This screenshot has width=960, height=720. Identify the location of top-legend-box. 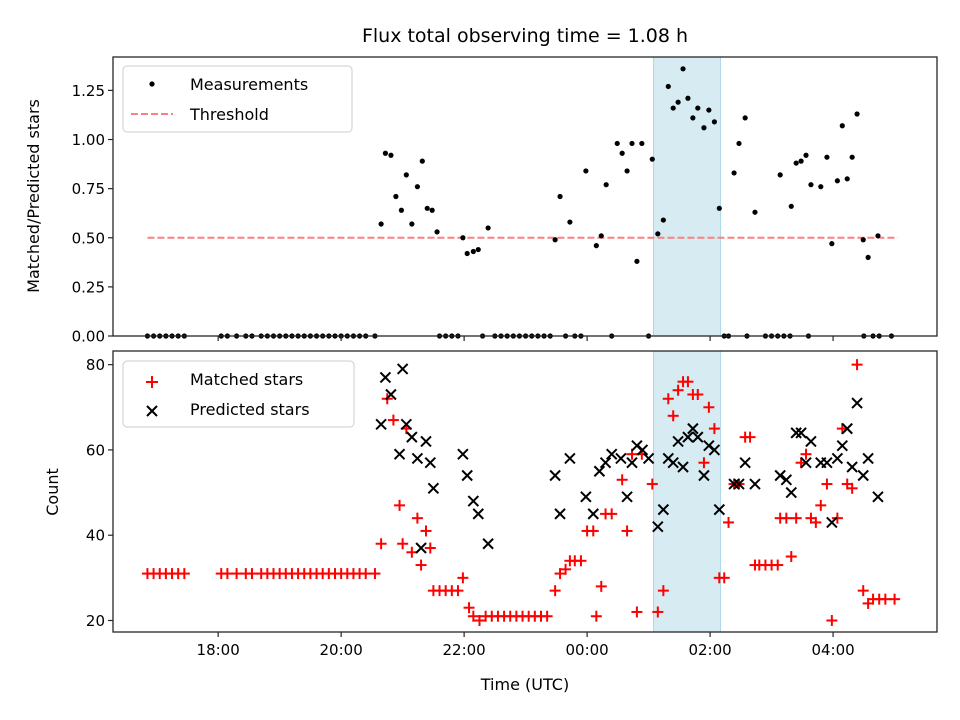
(237, 99).